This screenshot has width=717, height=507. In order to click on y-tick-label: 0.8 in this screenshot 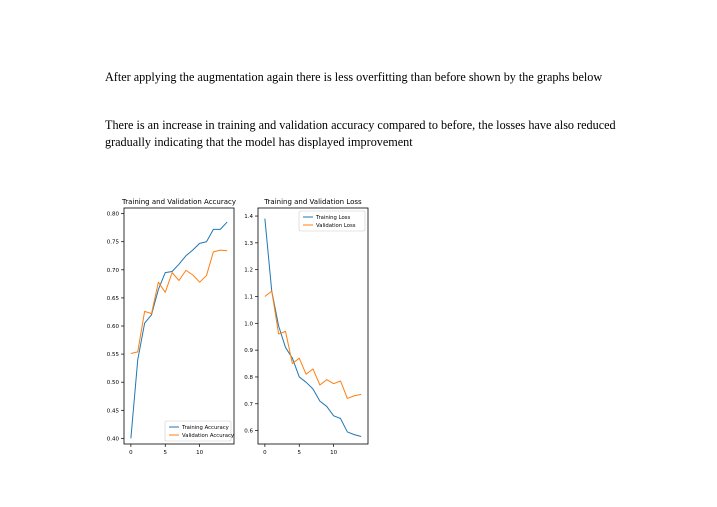, I will do `click(248, 378)`.